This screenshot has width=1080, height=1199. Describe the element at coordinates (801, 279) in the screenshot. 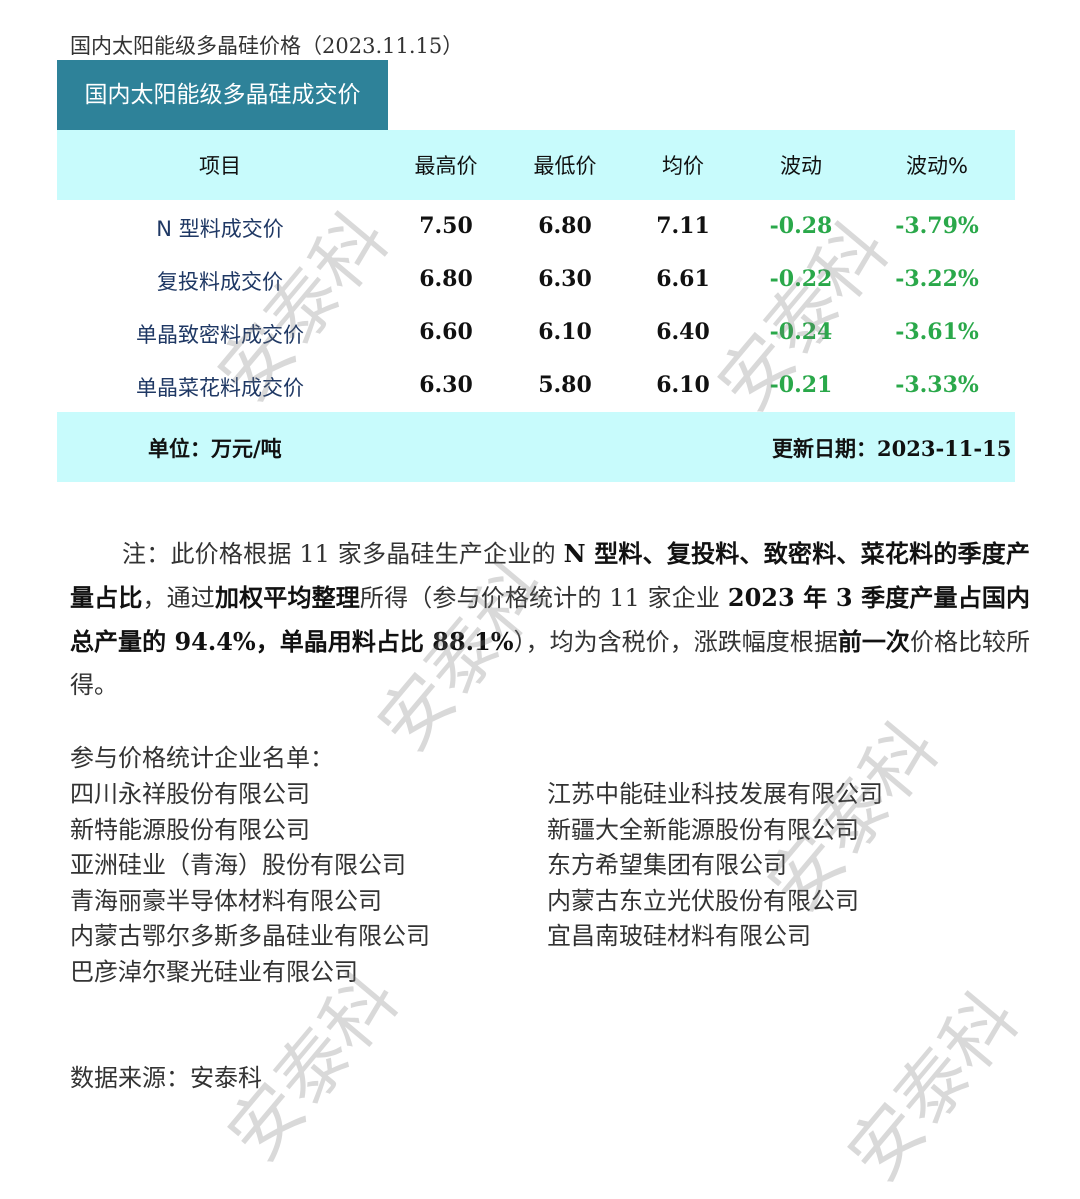

I see `cell-change: -0.22` at that location.